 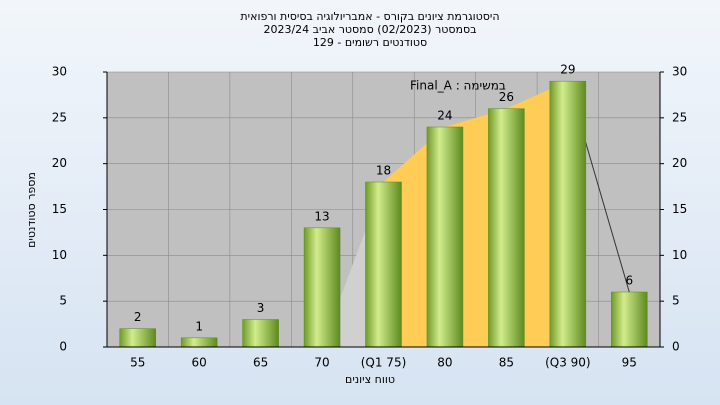 What do you see at coordinates (676, 301) in the screenshot?
I see `y2-tick-label: 5` at bounding box center [676, 301].